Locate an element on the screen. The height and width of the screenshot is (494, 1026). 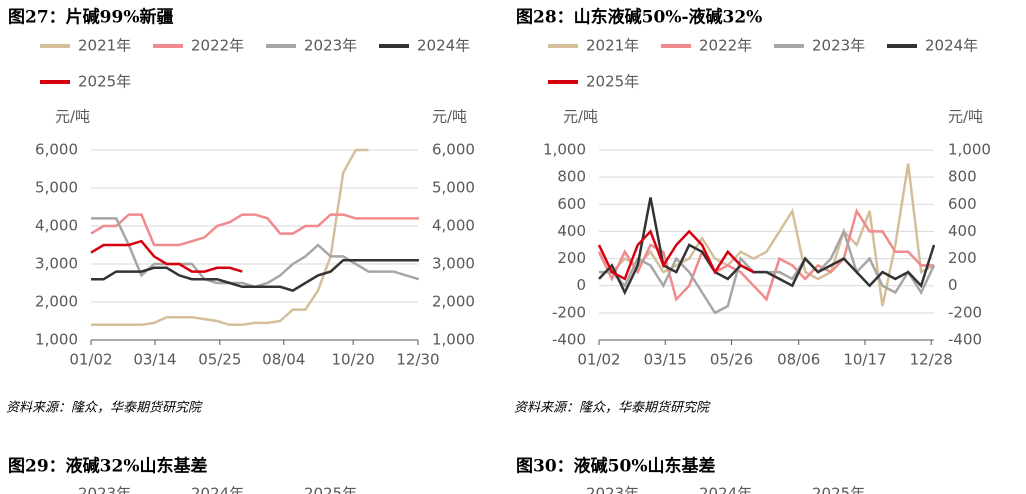
y-tick-label: 200 is located at coordinates (571, 258).